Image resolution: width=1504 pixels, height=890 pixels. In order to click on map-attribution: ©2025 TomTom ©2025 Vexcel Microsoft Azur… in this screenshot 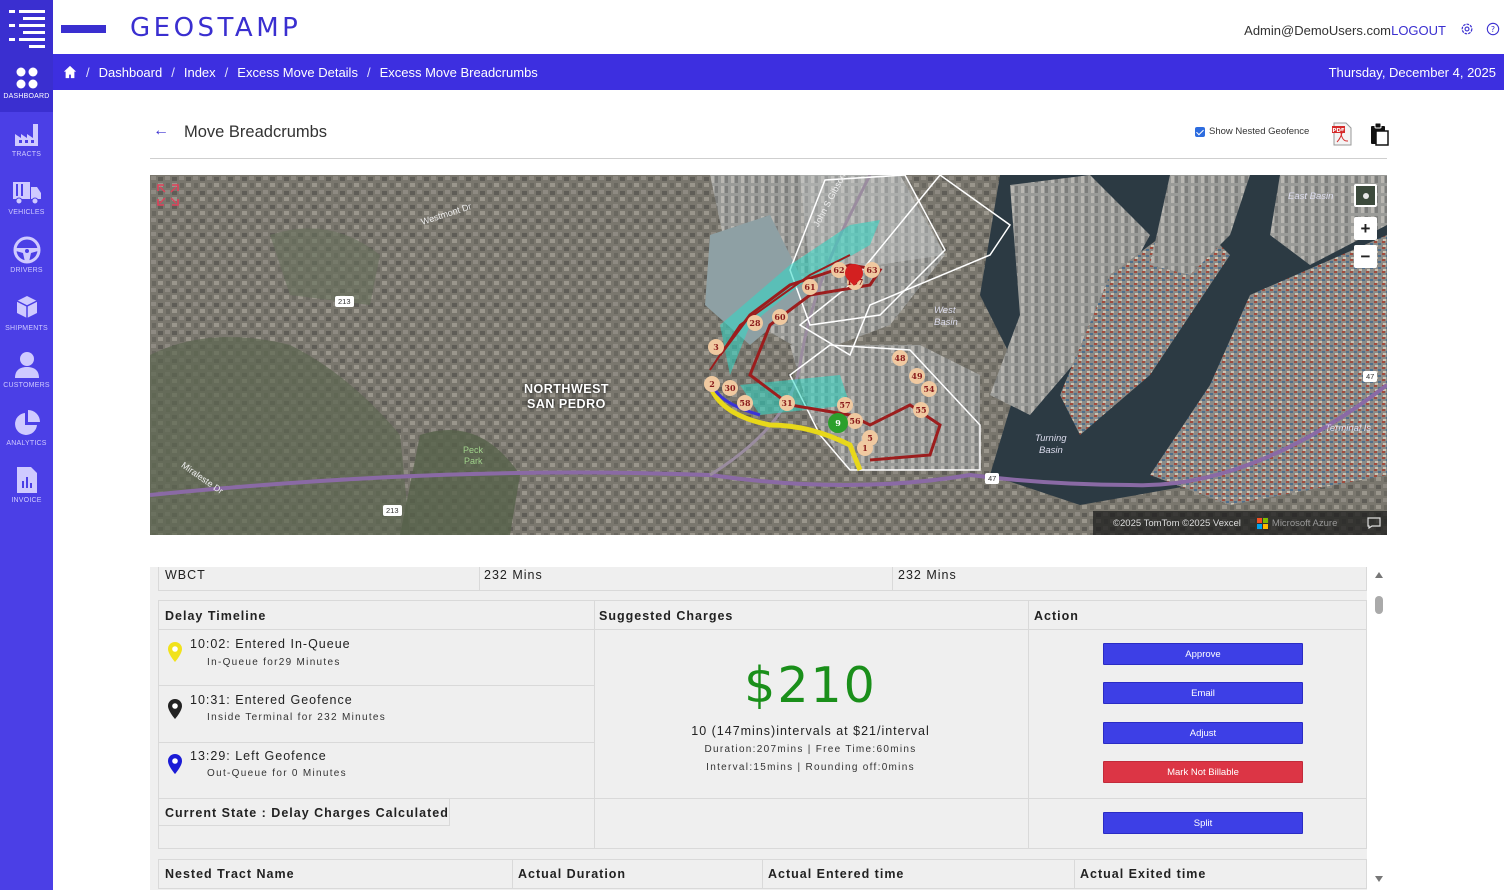, I will do `click(1240, 523)`.